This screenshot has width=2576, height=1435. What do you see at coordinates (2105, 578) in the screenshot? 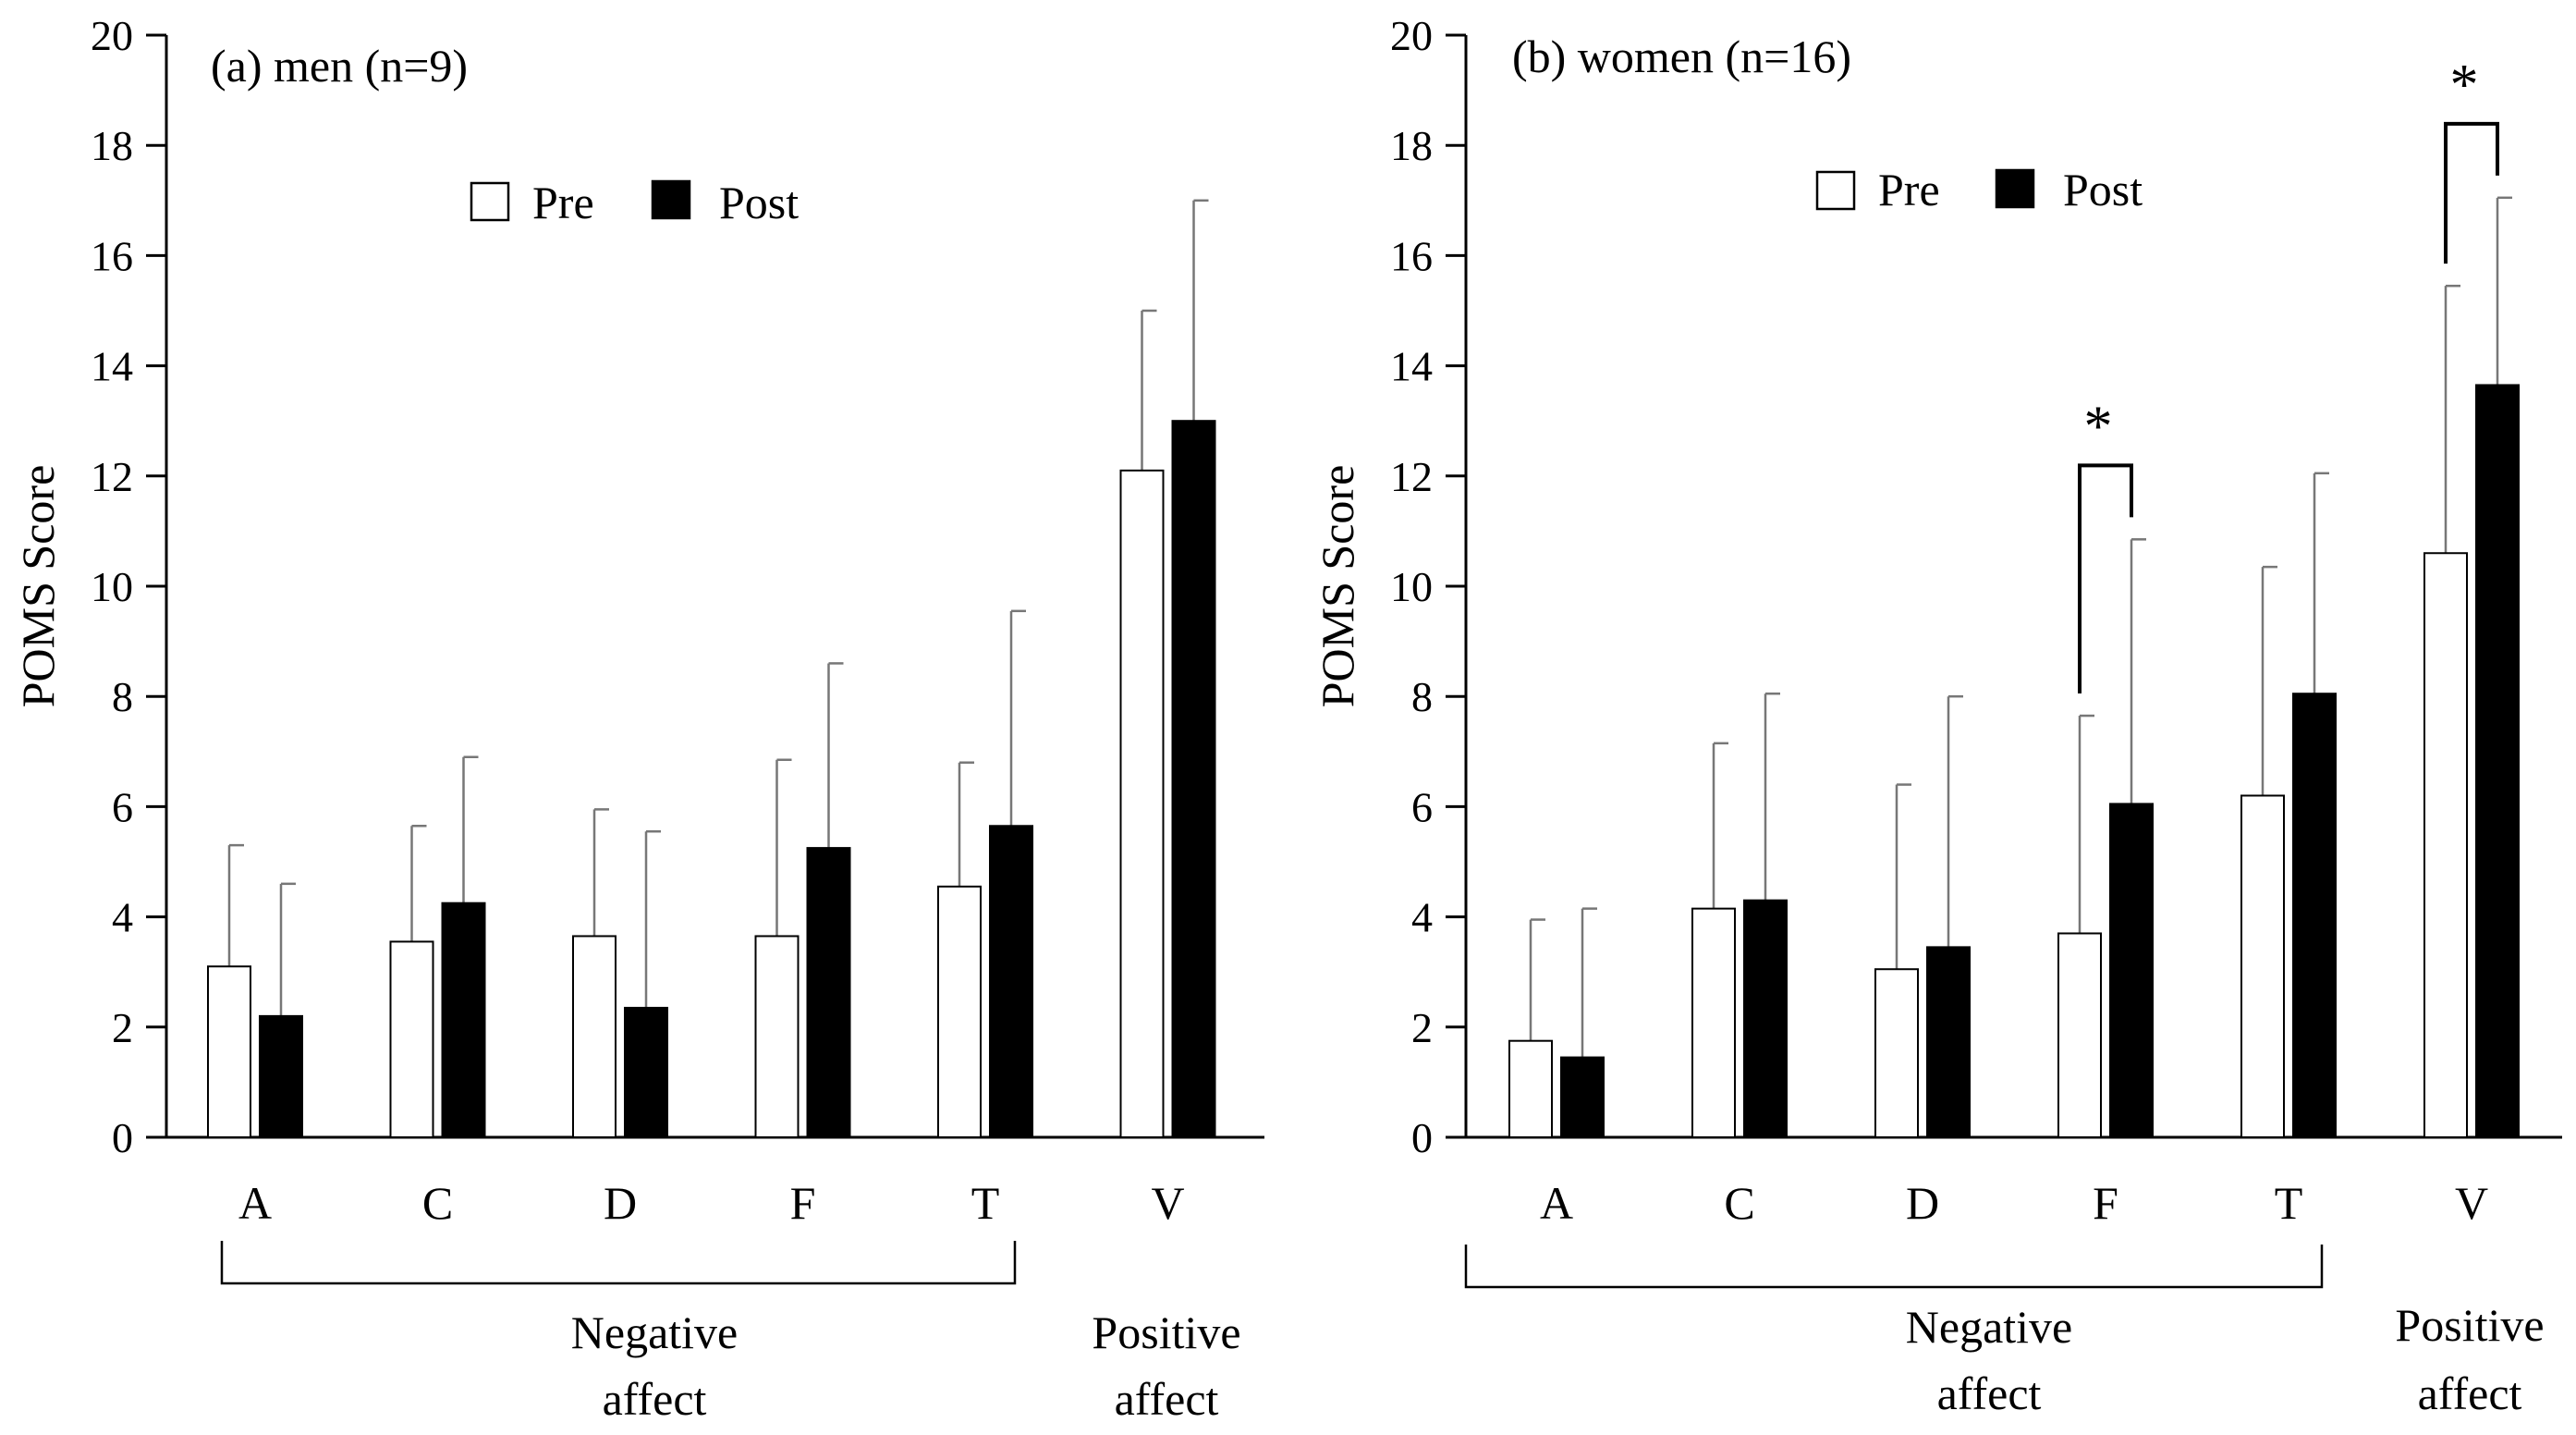
I see `significance-bracket-F` at bounding box center [2105, 578].